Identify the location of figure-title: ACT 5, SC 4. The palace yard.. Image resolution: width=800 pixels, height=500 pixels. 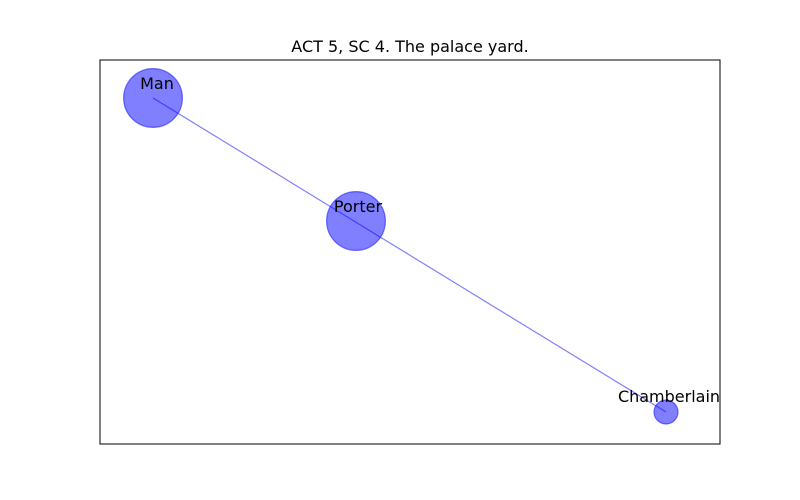
(409, 46).